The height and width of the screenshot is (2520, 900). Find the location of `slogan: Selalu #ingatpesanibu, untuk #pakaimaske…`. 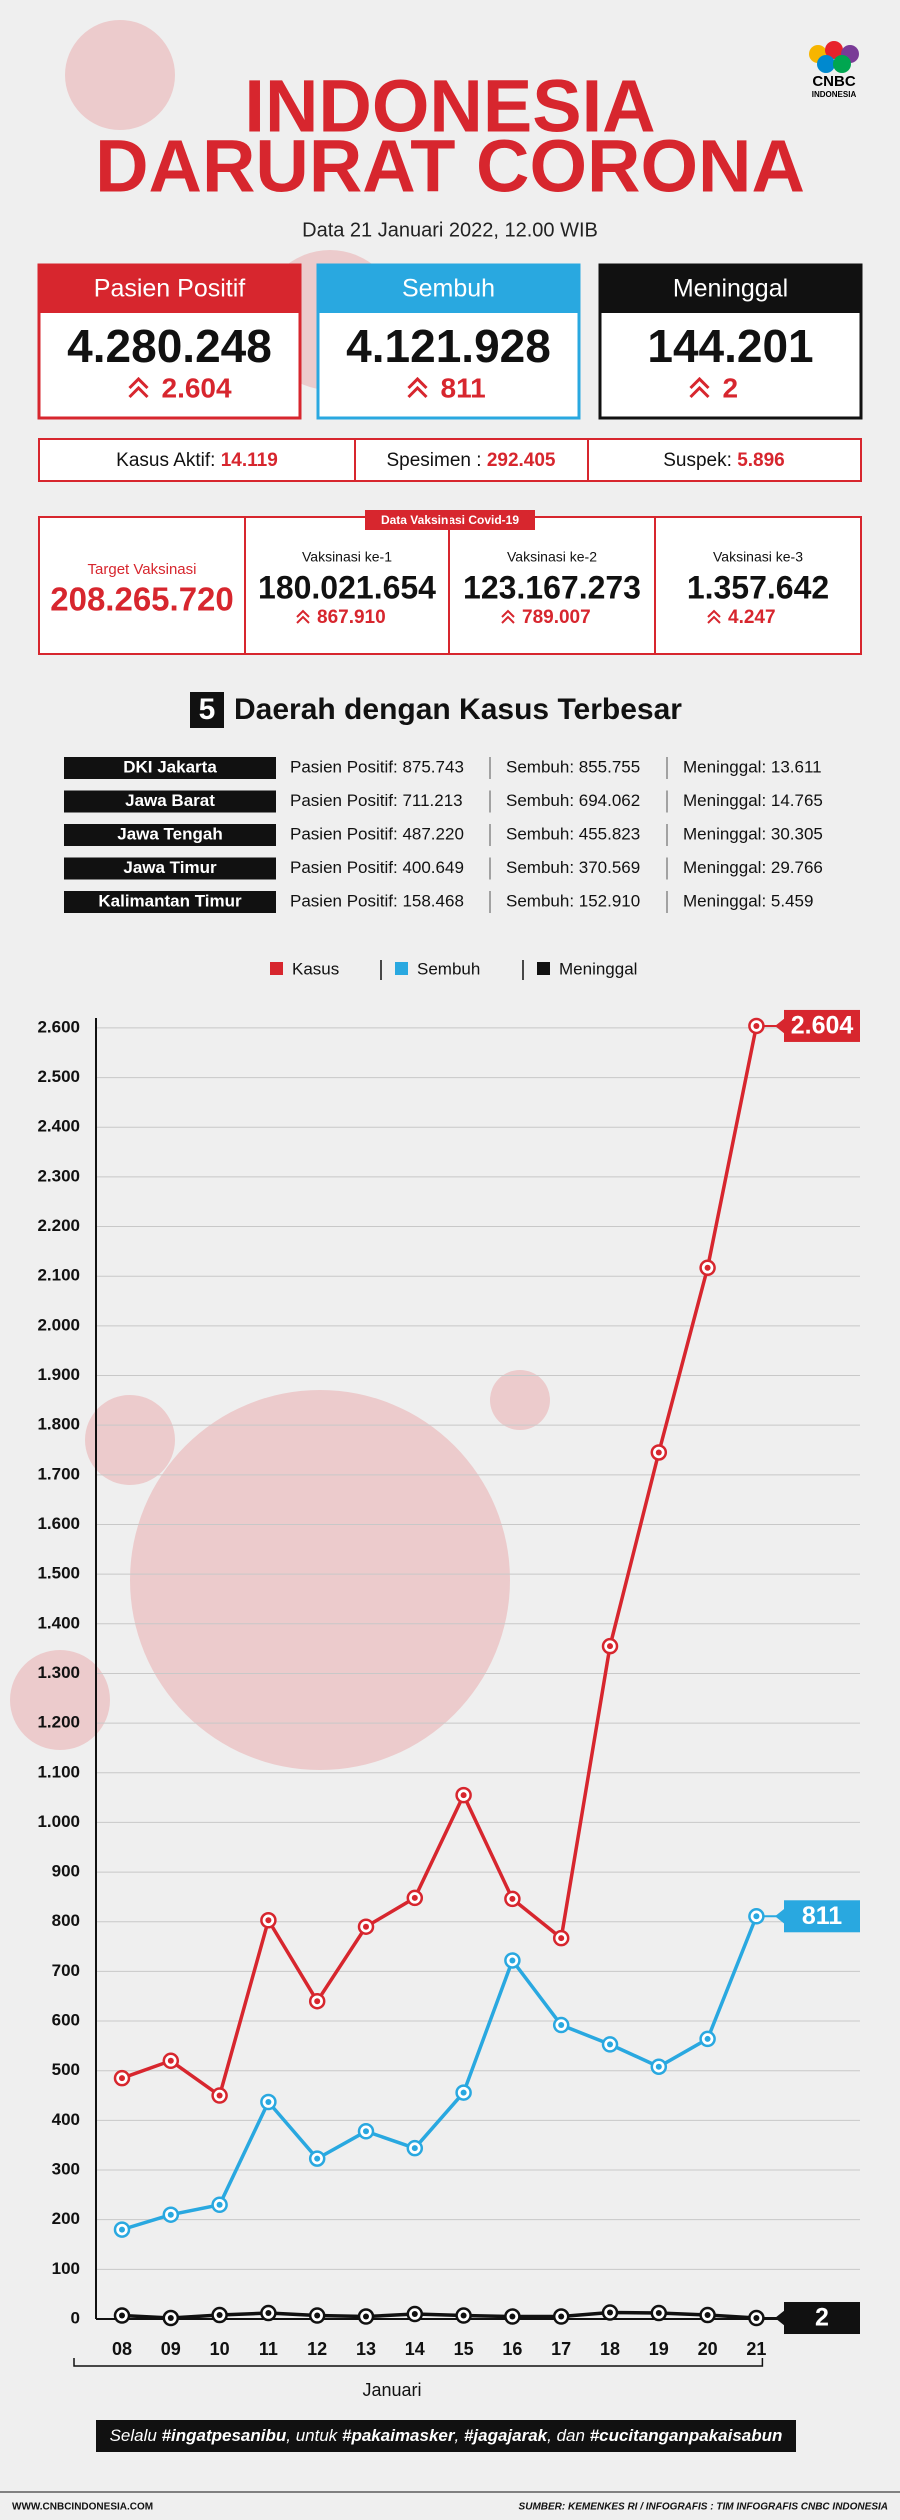

slogan: Selalu #ingatpesanibu, untuk #pakaimaske… is located at coordinates (446, 2435).